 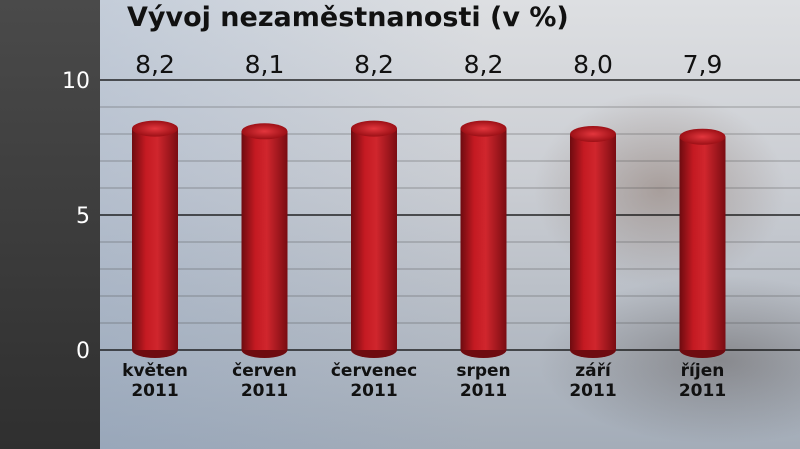 I want to click on y-tick-label: 10, so click(x=76, y=81).